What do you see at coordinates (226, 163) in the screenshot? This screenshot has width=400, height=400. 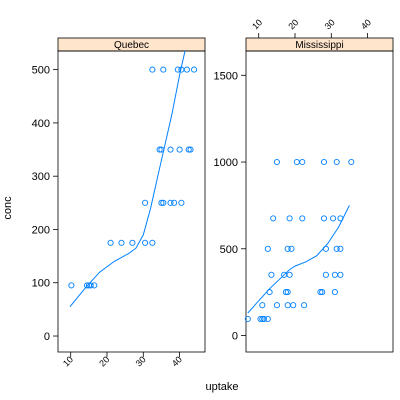 I see `y-tick-label: 1000` at bounding box center [226, 163].